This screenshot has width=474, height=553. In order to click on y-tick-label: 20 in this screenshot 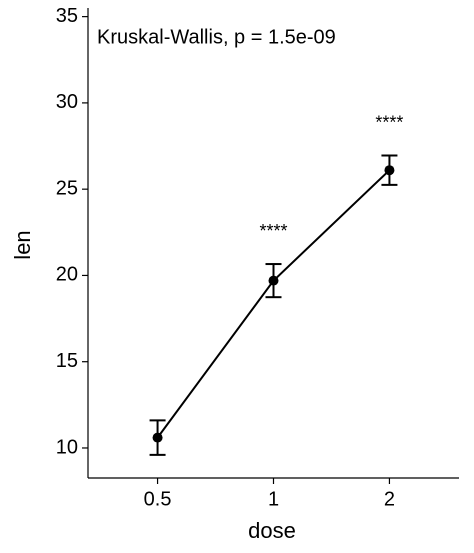, I will do `click(67, 275)`.